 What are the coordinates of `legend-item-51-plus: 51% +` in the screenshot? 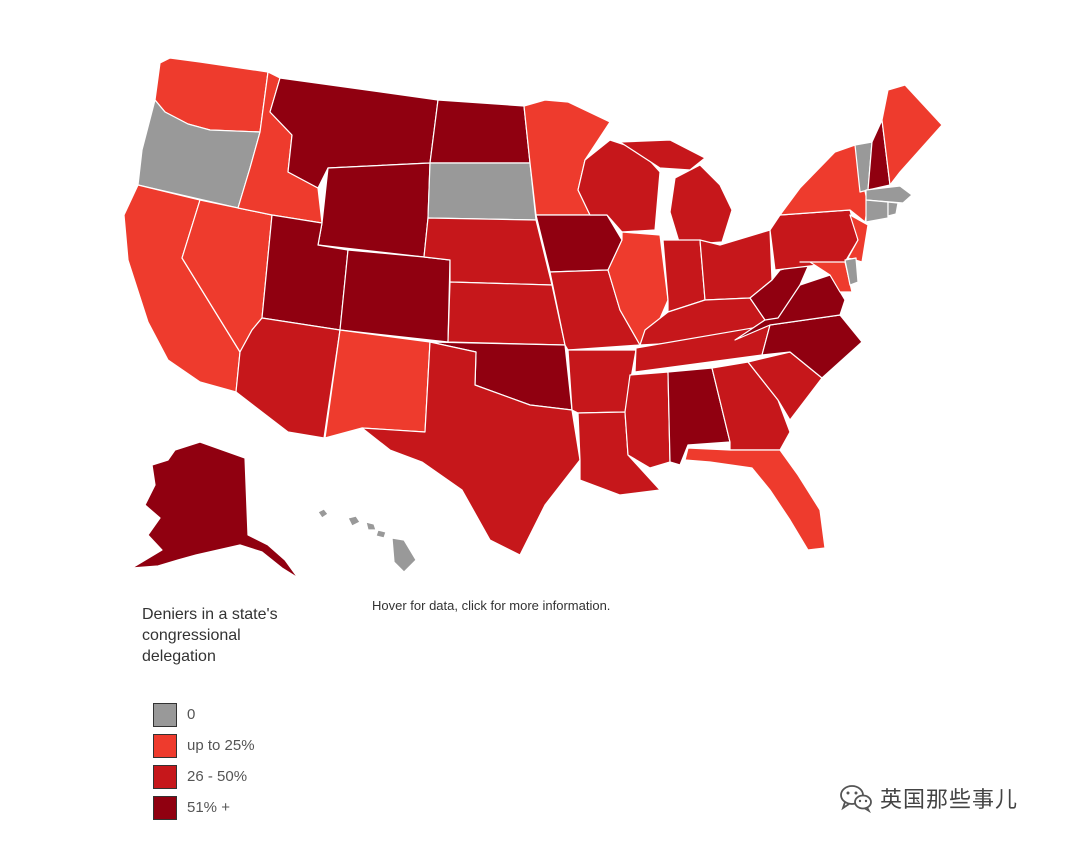 It's located at (227, 807).